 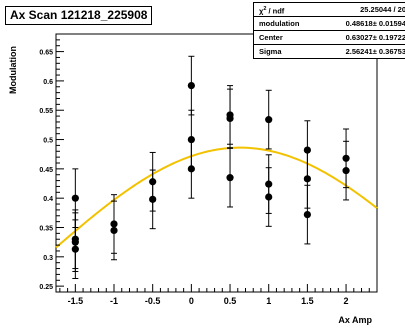 What do you see at coordinates (329, 51) in the screenshot?
I see `stats-row-sigma: Sigma 2.56241± 0.36753` at bounding box center [329, 51].